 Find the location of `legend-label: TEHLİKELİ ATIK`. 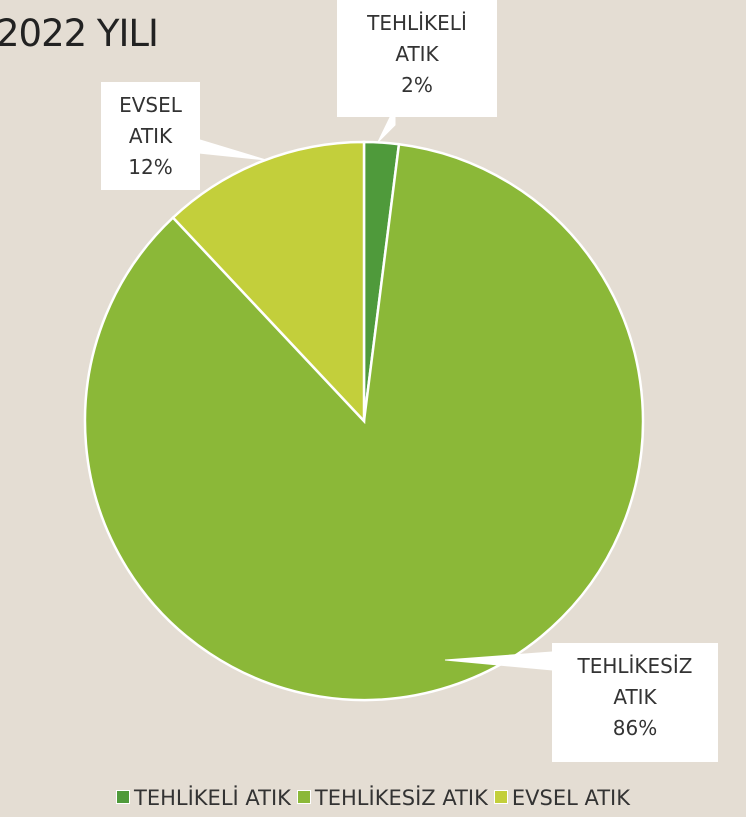

legend-label: TEHLİKELİ ATIK is located at coordinates (212, 798).